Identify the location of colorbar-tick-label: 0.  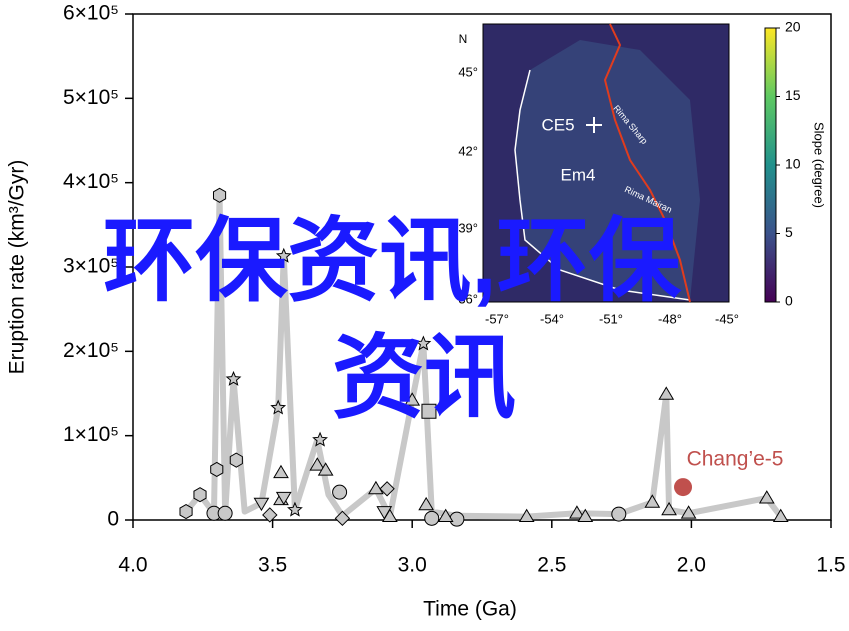
(789, 301).